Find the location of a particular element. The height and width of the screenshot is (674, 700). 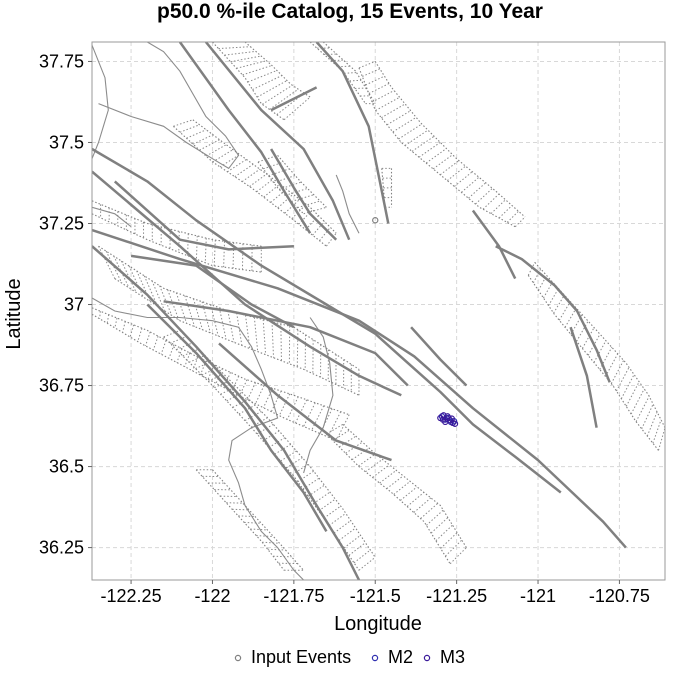

y-tick-label: 36.5 is located at coordinates (66, 467).